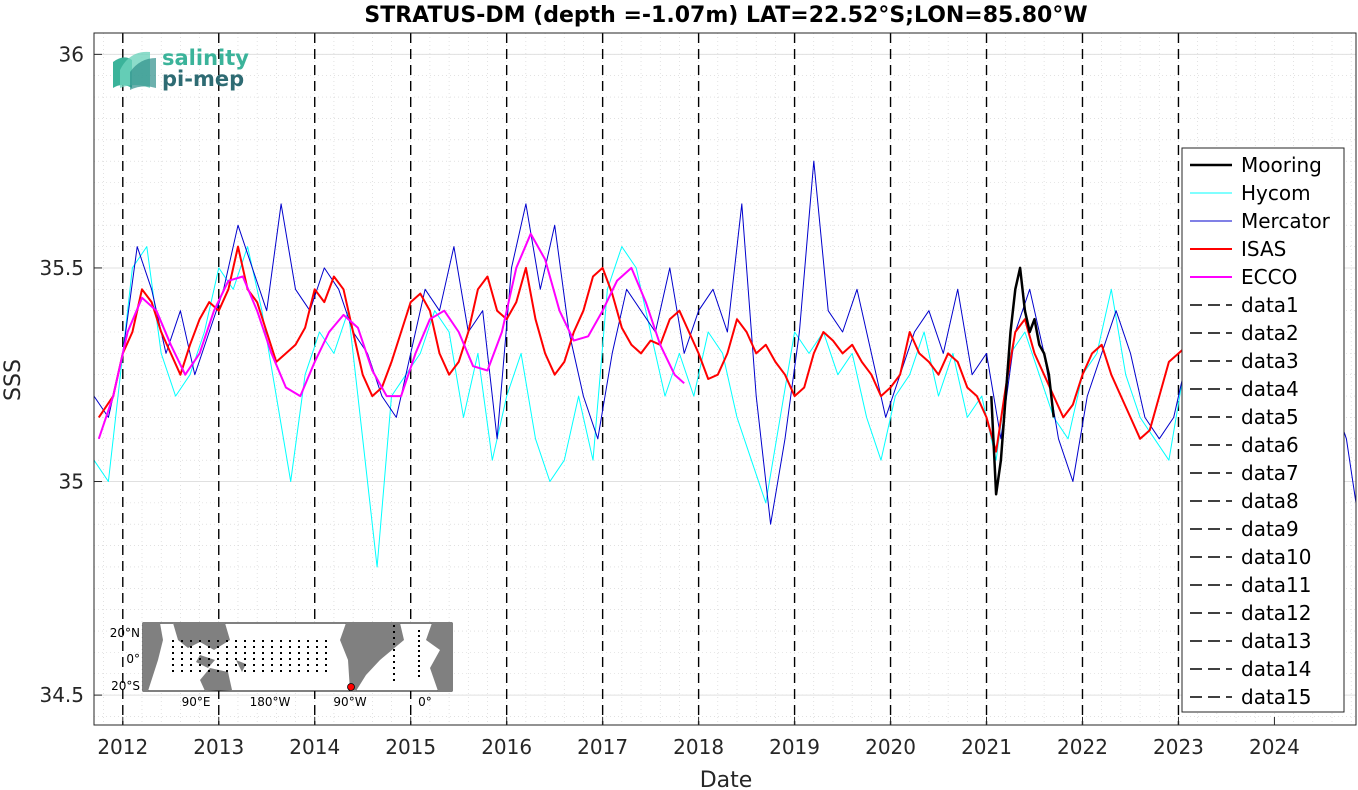 This screenshot has height=790, width=1358. Describe the element at coordinates (314, 747) in the screenshot. I see `x-tick-label: 2014` at that location.